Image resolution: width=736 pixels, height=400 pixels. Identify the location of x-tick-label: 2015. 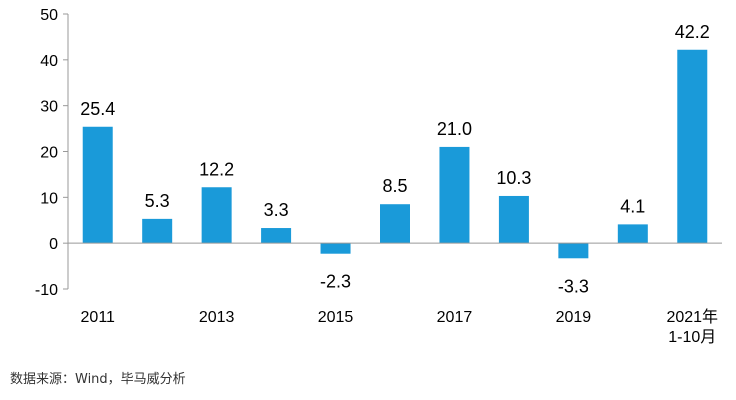
(336, 317).